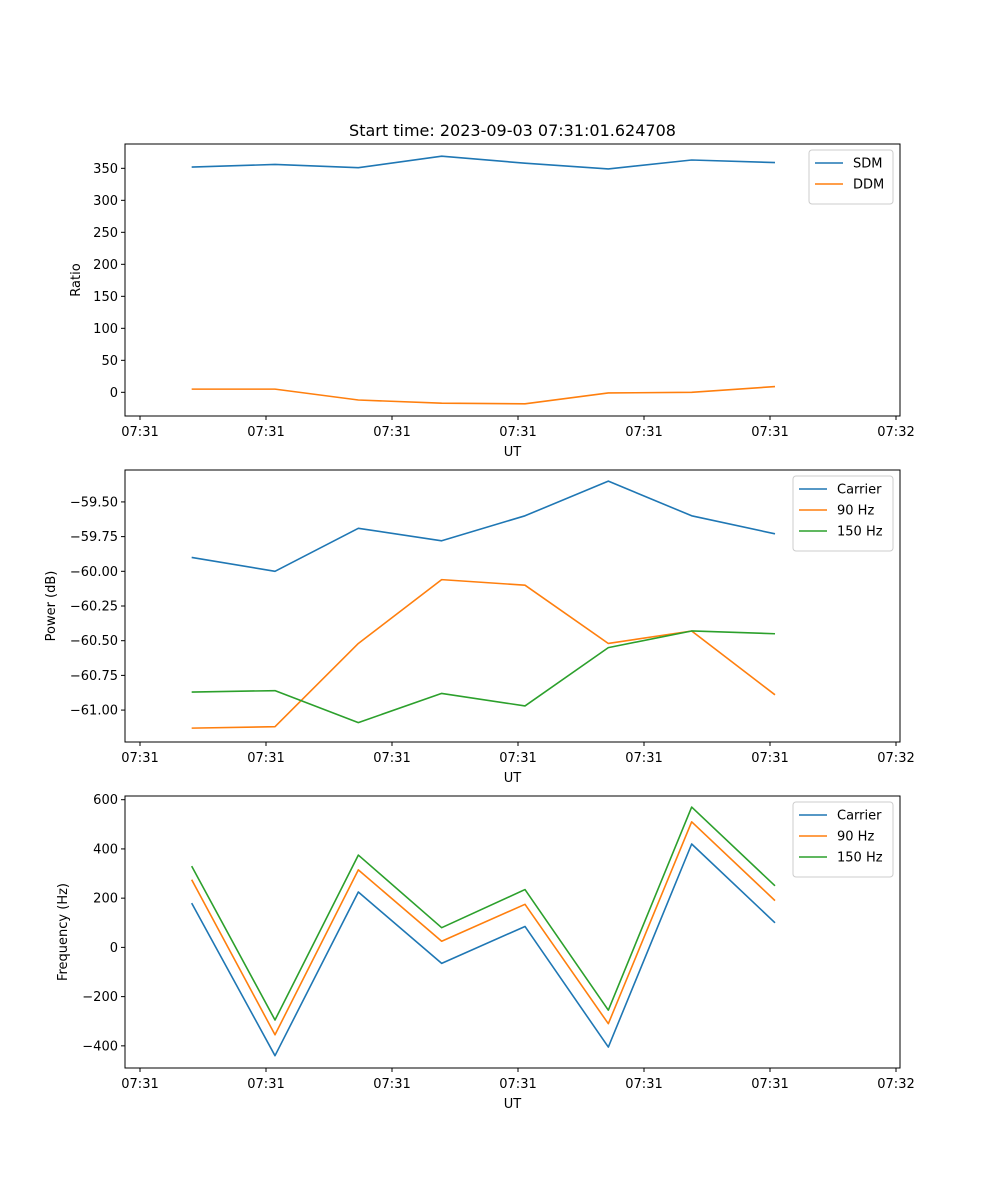  I want to click on y-axis-label: Ratio, so click(76, 279).